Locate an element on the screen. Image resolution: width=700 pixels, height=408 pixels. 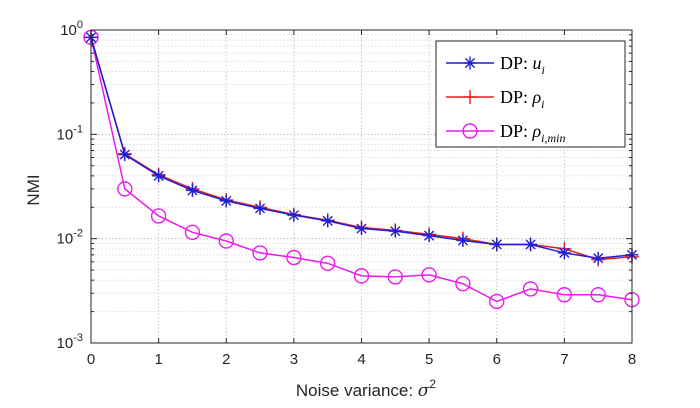
x-axis-label: Noise variance: is located at coordinates (357, 390).